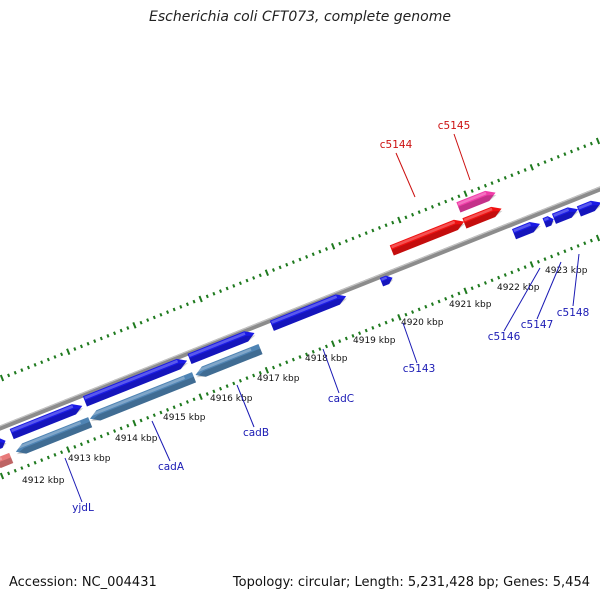 The height and width of the screenshot is (600, 600). Describe the element at coordinates (136, 439) in the screenshot. I see `tick-label: 4914 kbp` at that location.